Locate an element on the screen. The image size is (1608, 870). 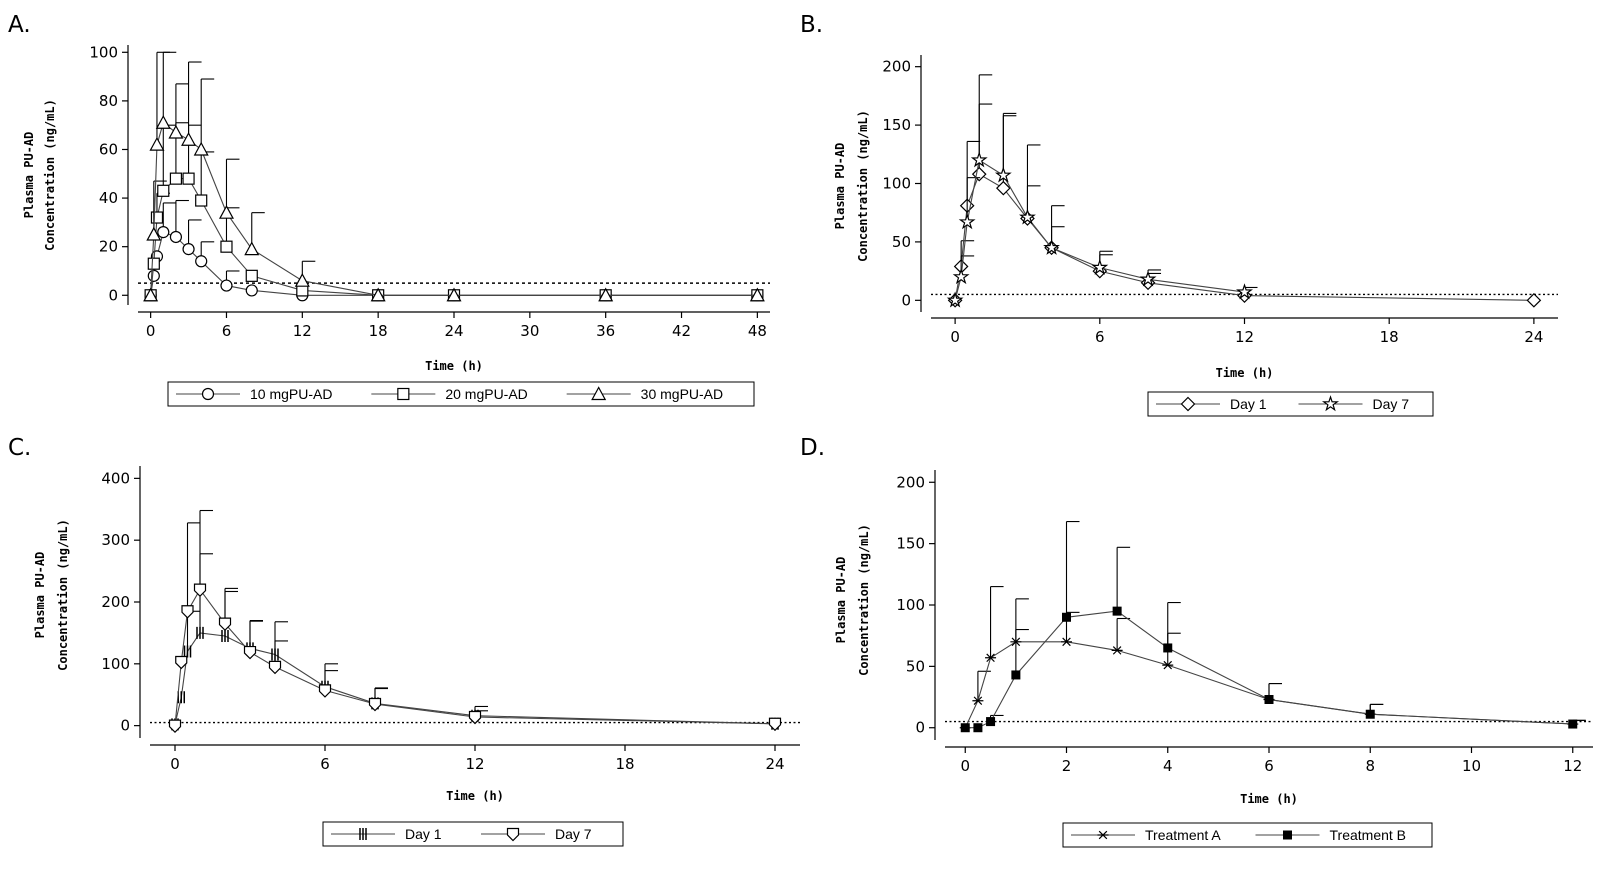
legend-label: Day 7 is located at coordinates (573, 834).